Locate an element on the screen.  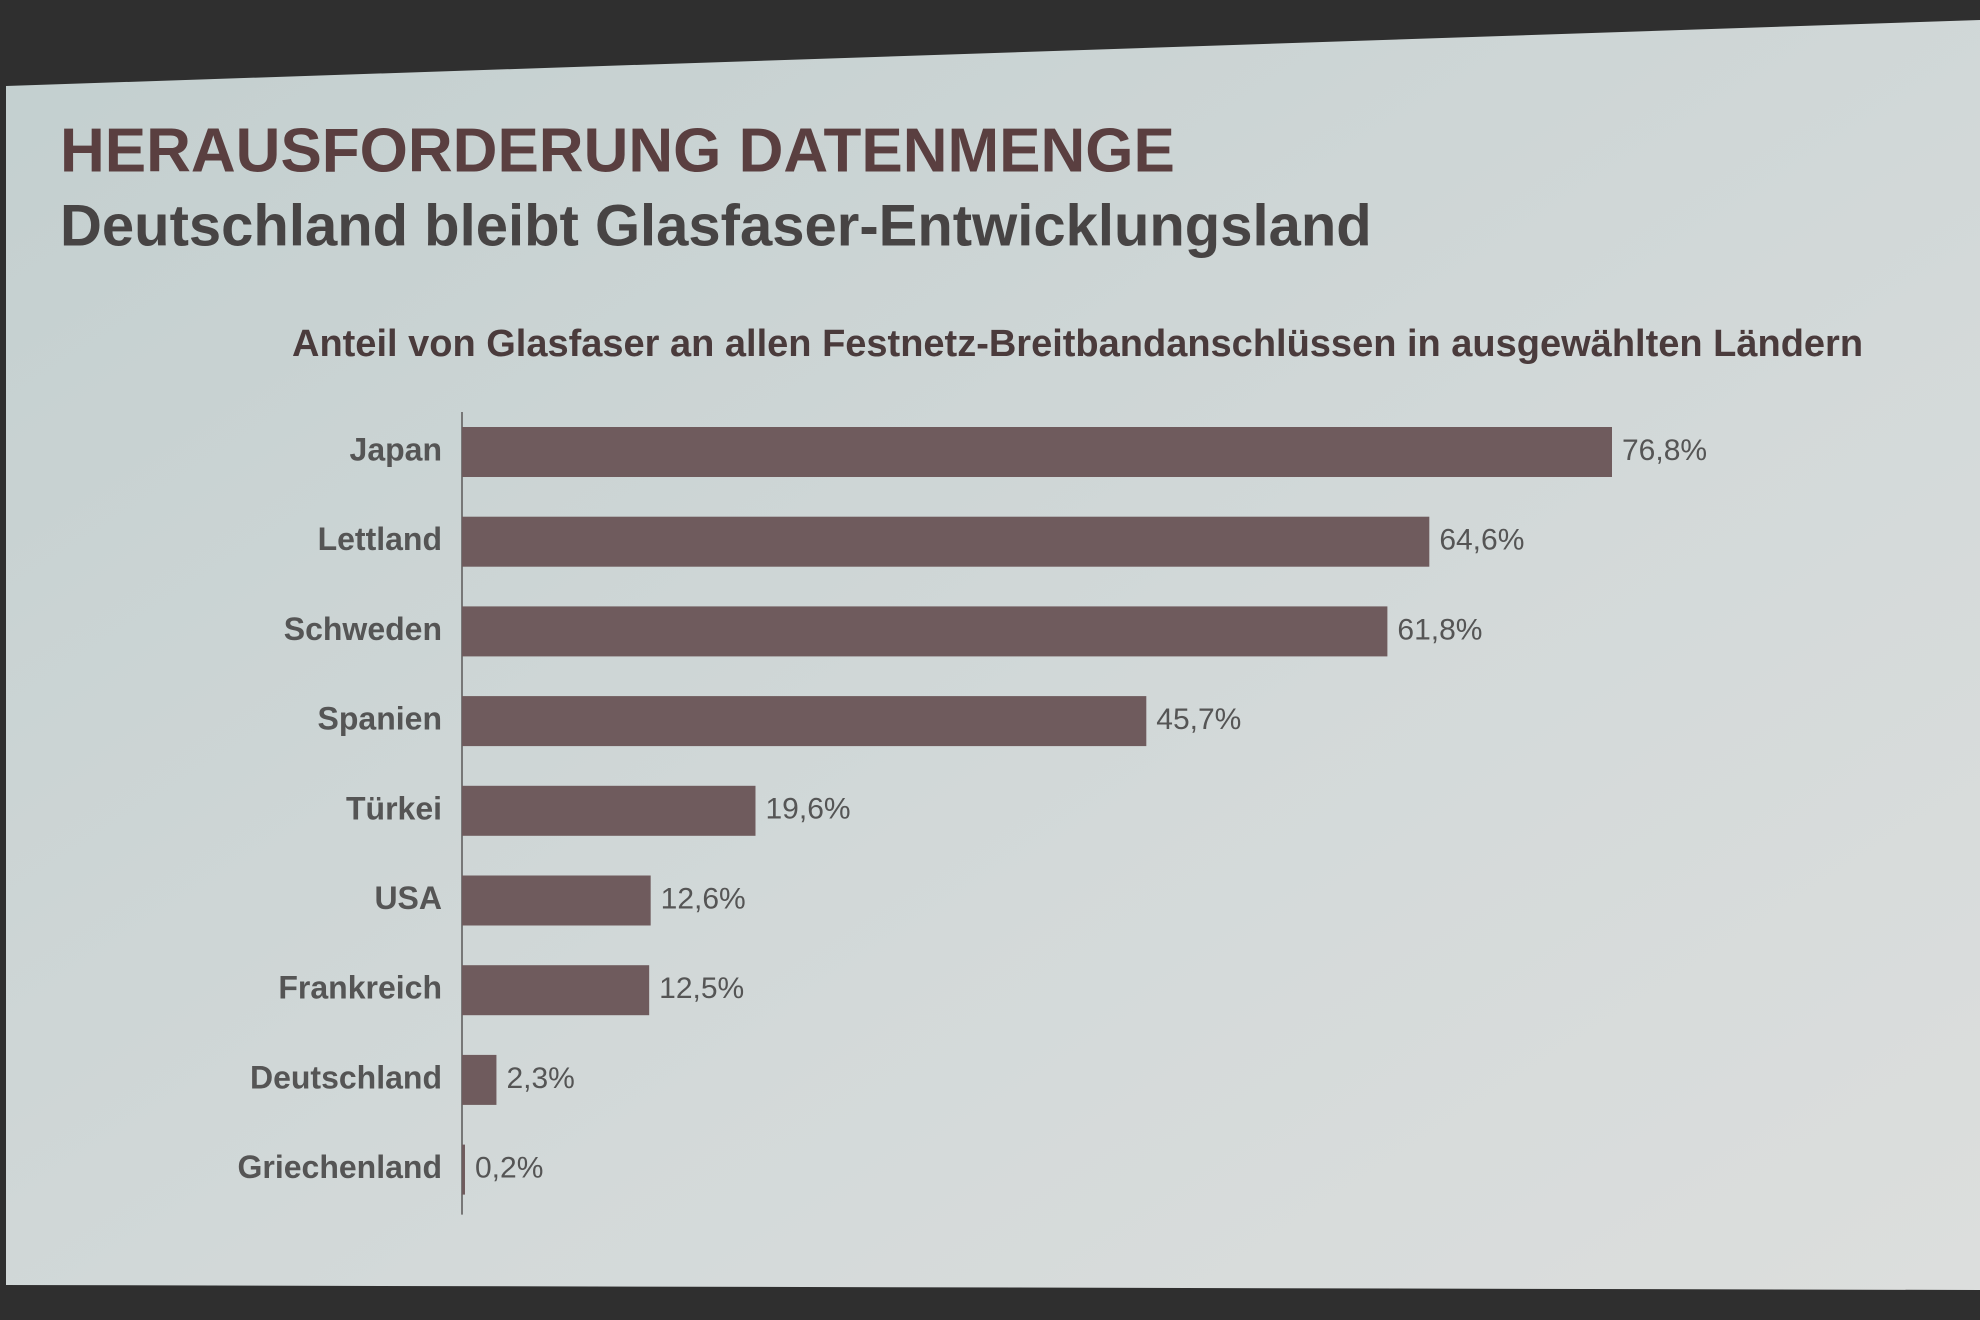
category-label: Deutschland is located at coordinates (346, 1077).